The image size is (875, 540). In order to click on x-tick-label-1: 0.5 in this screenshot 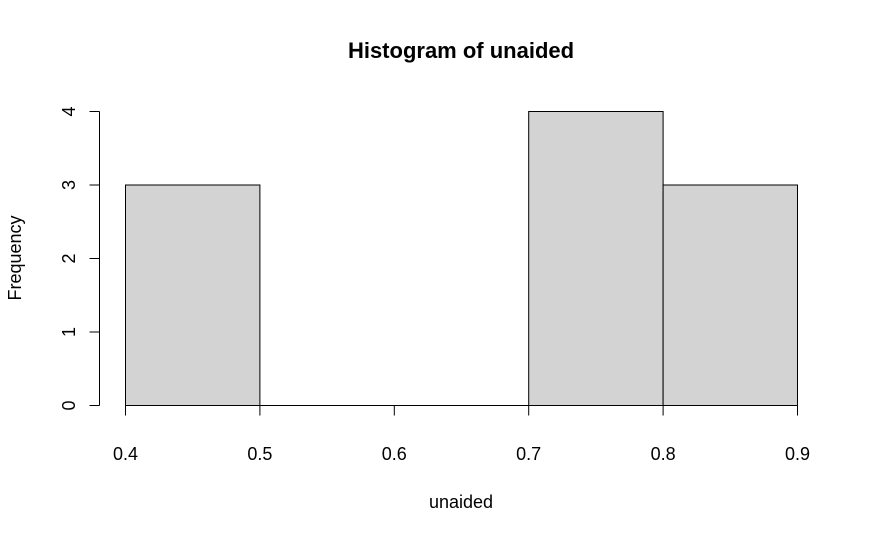, I will do `click(259, 454)`.